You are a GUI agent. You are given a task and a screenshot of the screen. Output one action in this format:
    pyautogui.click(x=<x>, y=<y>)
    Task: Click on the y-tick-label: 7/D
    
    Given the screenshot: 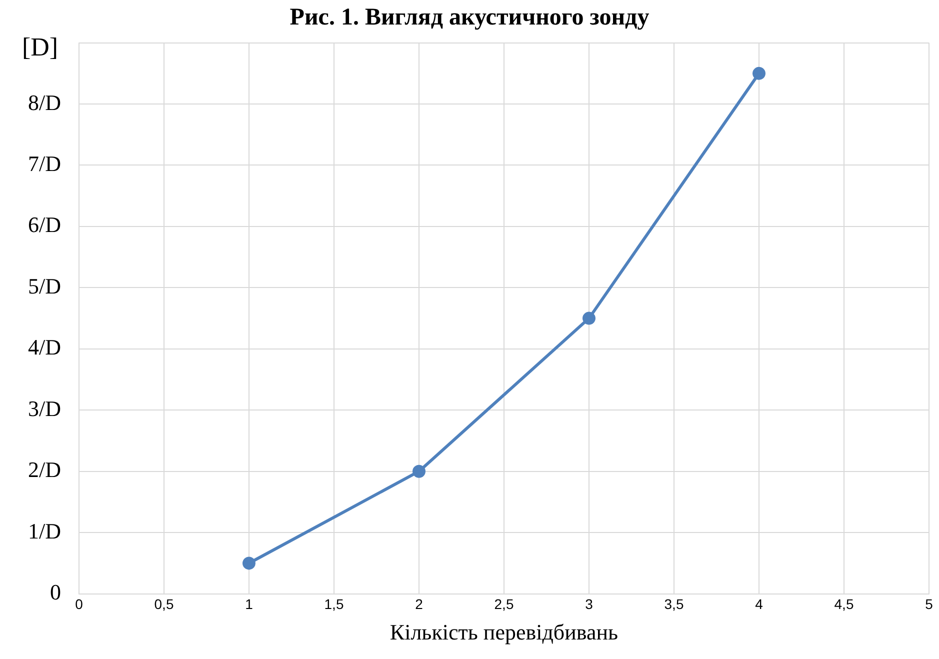 What is the action you would take?
    pyautogui.click(x=44, y=163)
    